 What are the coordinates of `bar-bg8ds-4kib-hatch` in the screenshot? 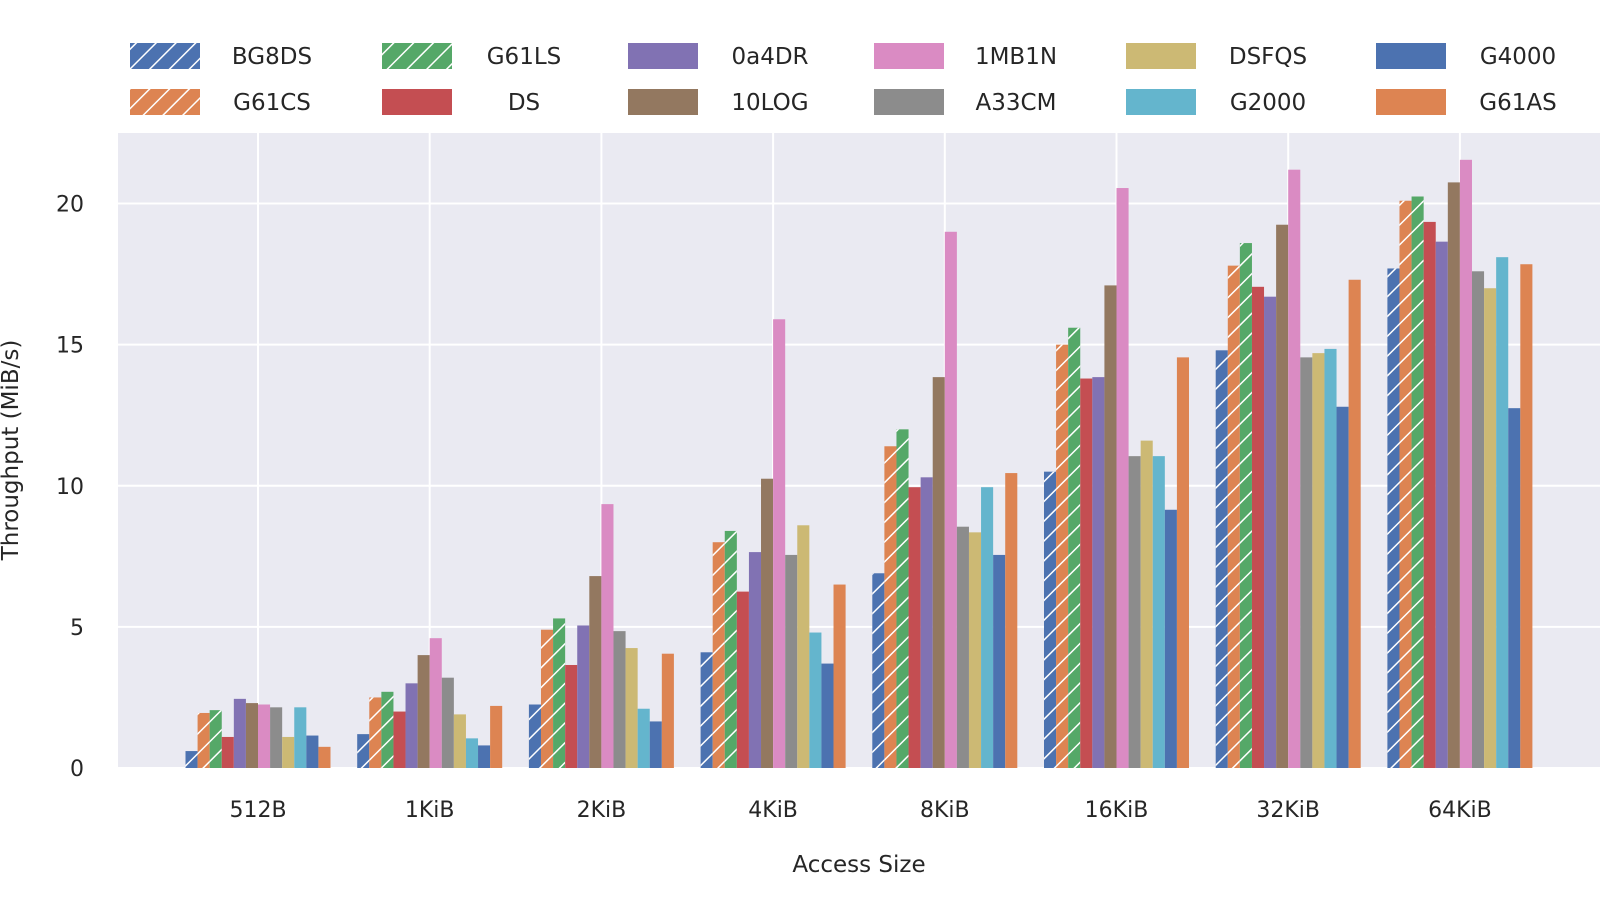 It's located at (706, 710).